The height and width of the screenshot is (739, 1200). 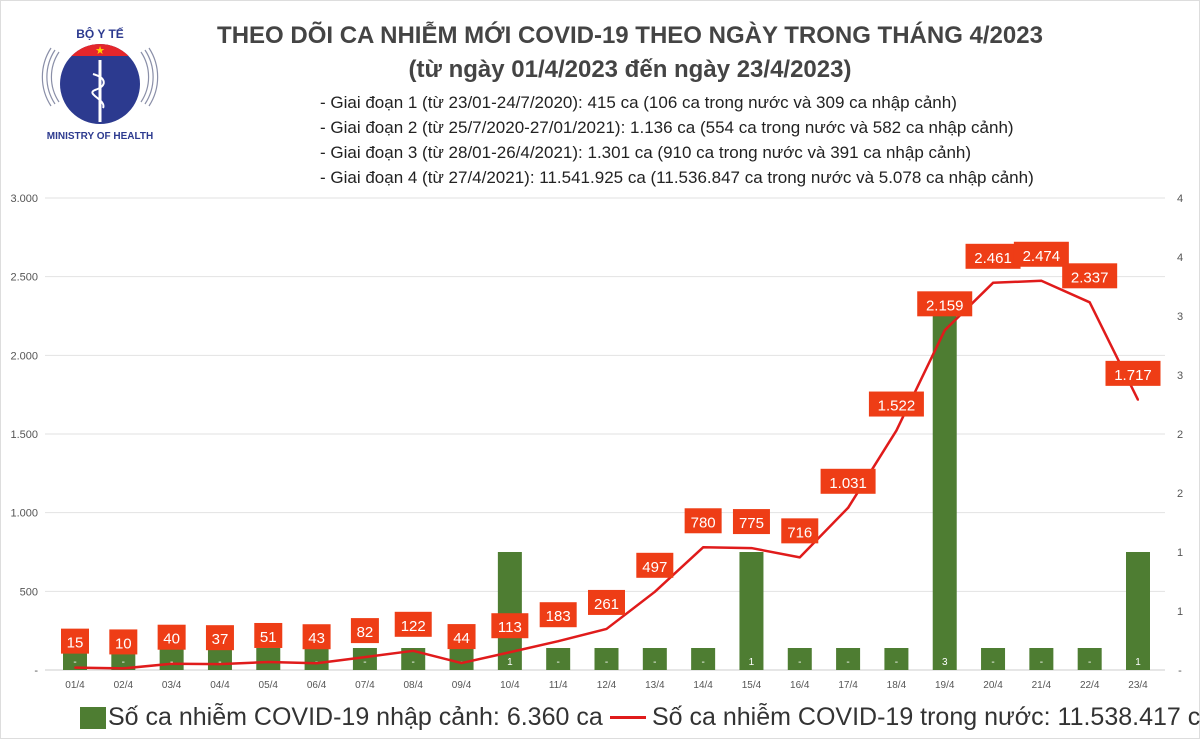 I want to click on x-tick-label: 16/4, so click(x=800, y=685).